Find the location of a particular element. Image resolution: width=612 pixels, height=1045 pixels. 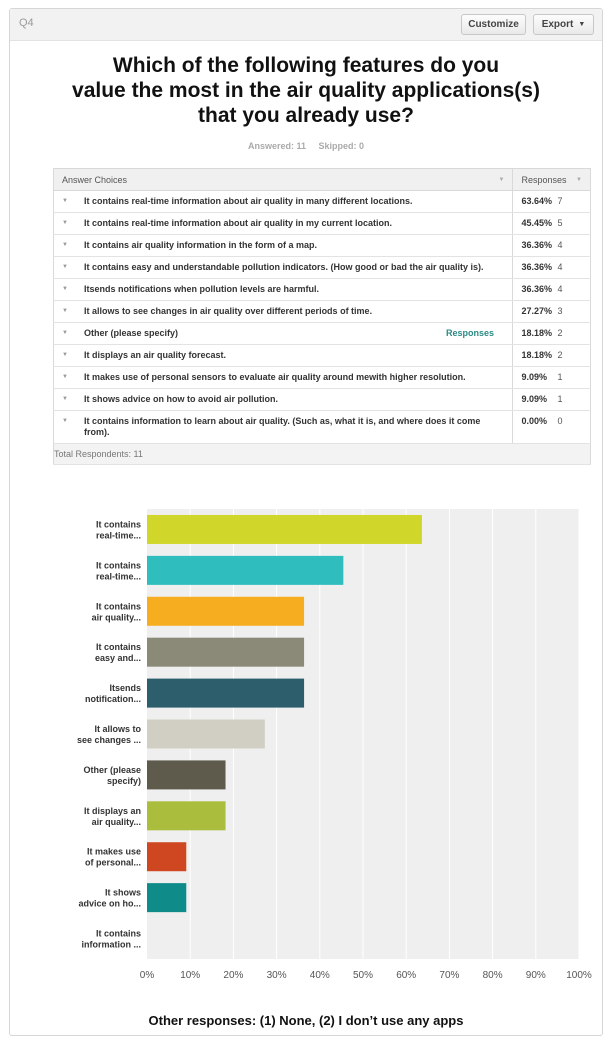

customize-button: Customize is located at coordinates (493, 24).